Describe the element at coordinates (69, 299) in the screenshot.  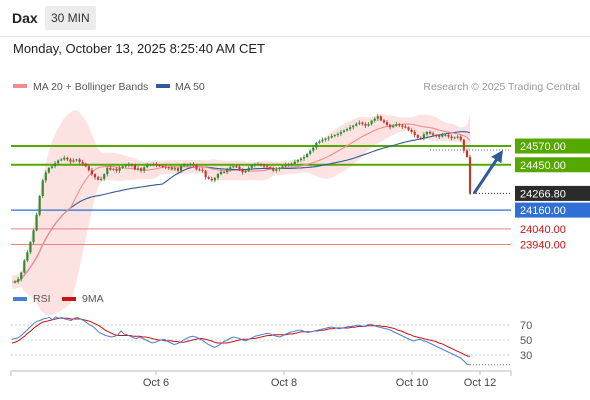
I see `legend-9ma-swatch` at that location.